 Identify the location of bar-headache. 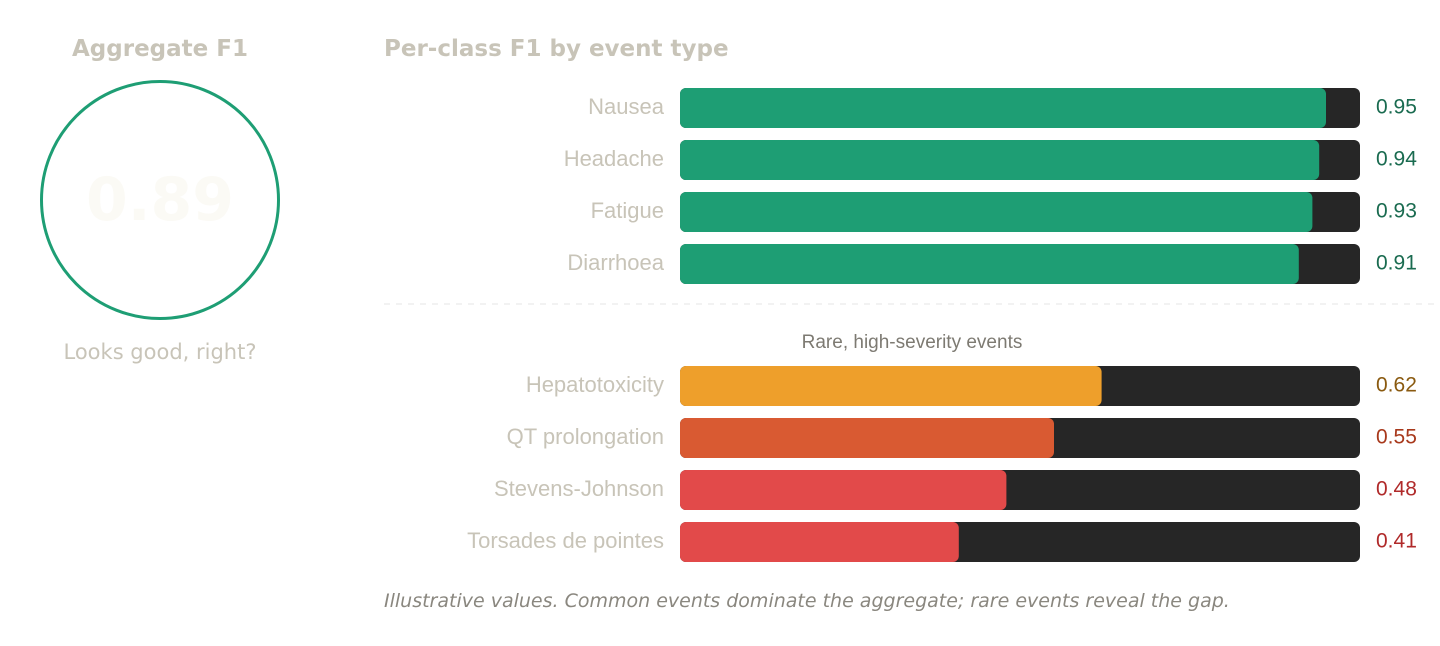
(1000, 160).